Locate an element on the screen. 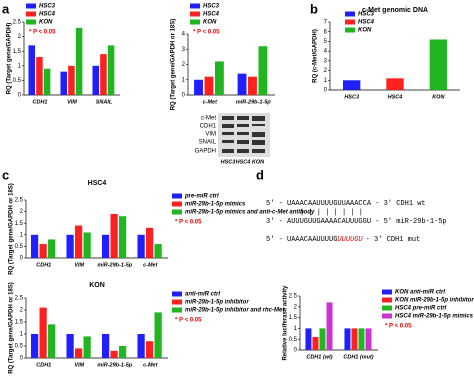 The image size is (474, 388). x-tick-label: KON is located at coordinates (438, 97).